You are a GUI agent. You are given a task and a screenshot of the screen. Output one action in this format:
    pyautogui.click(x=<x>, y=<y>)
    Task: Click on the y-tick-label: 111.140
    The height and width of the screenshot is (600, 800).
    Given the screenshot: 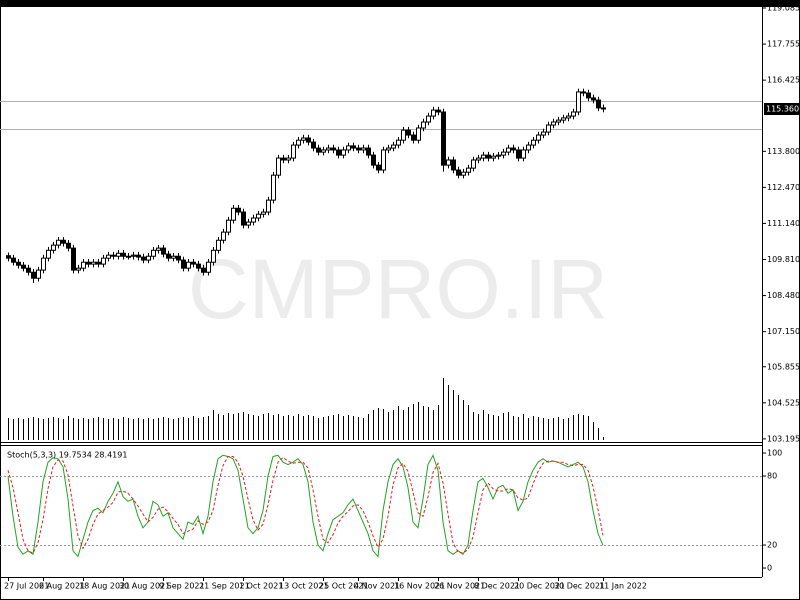 What is the action you would take?
    pyautogui.click(x=783, y=223)
    